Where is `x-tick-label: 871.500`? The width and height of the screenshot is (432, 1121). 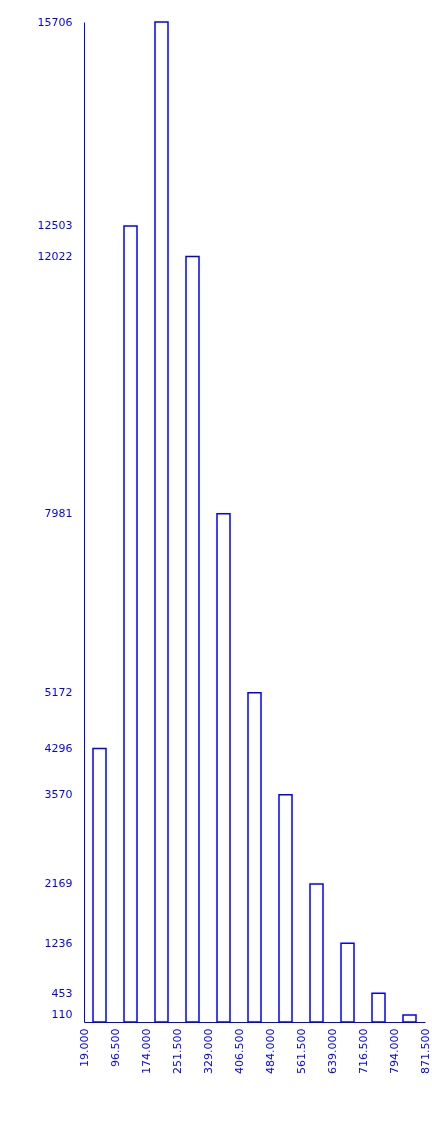
x-tick-label: 871.500 is located at coordinates (425, 1051).